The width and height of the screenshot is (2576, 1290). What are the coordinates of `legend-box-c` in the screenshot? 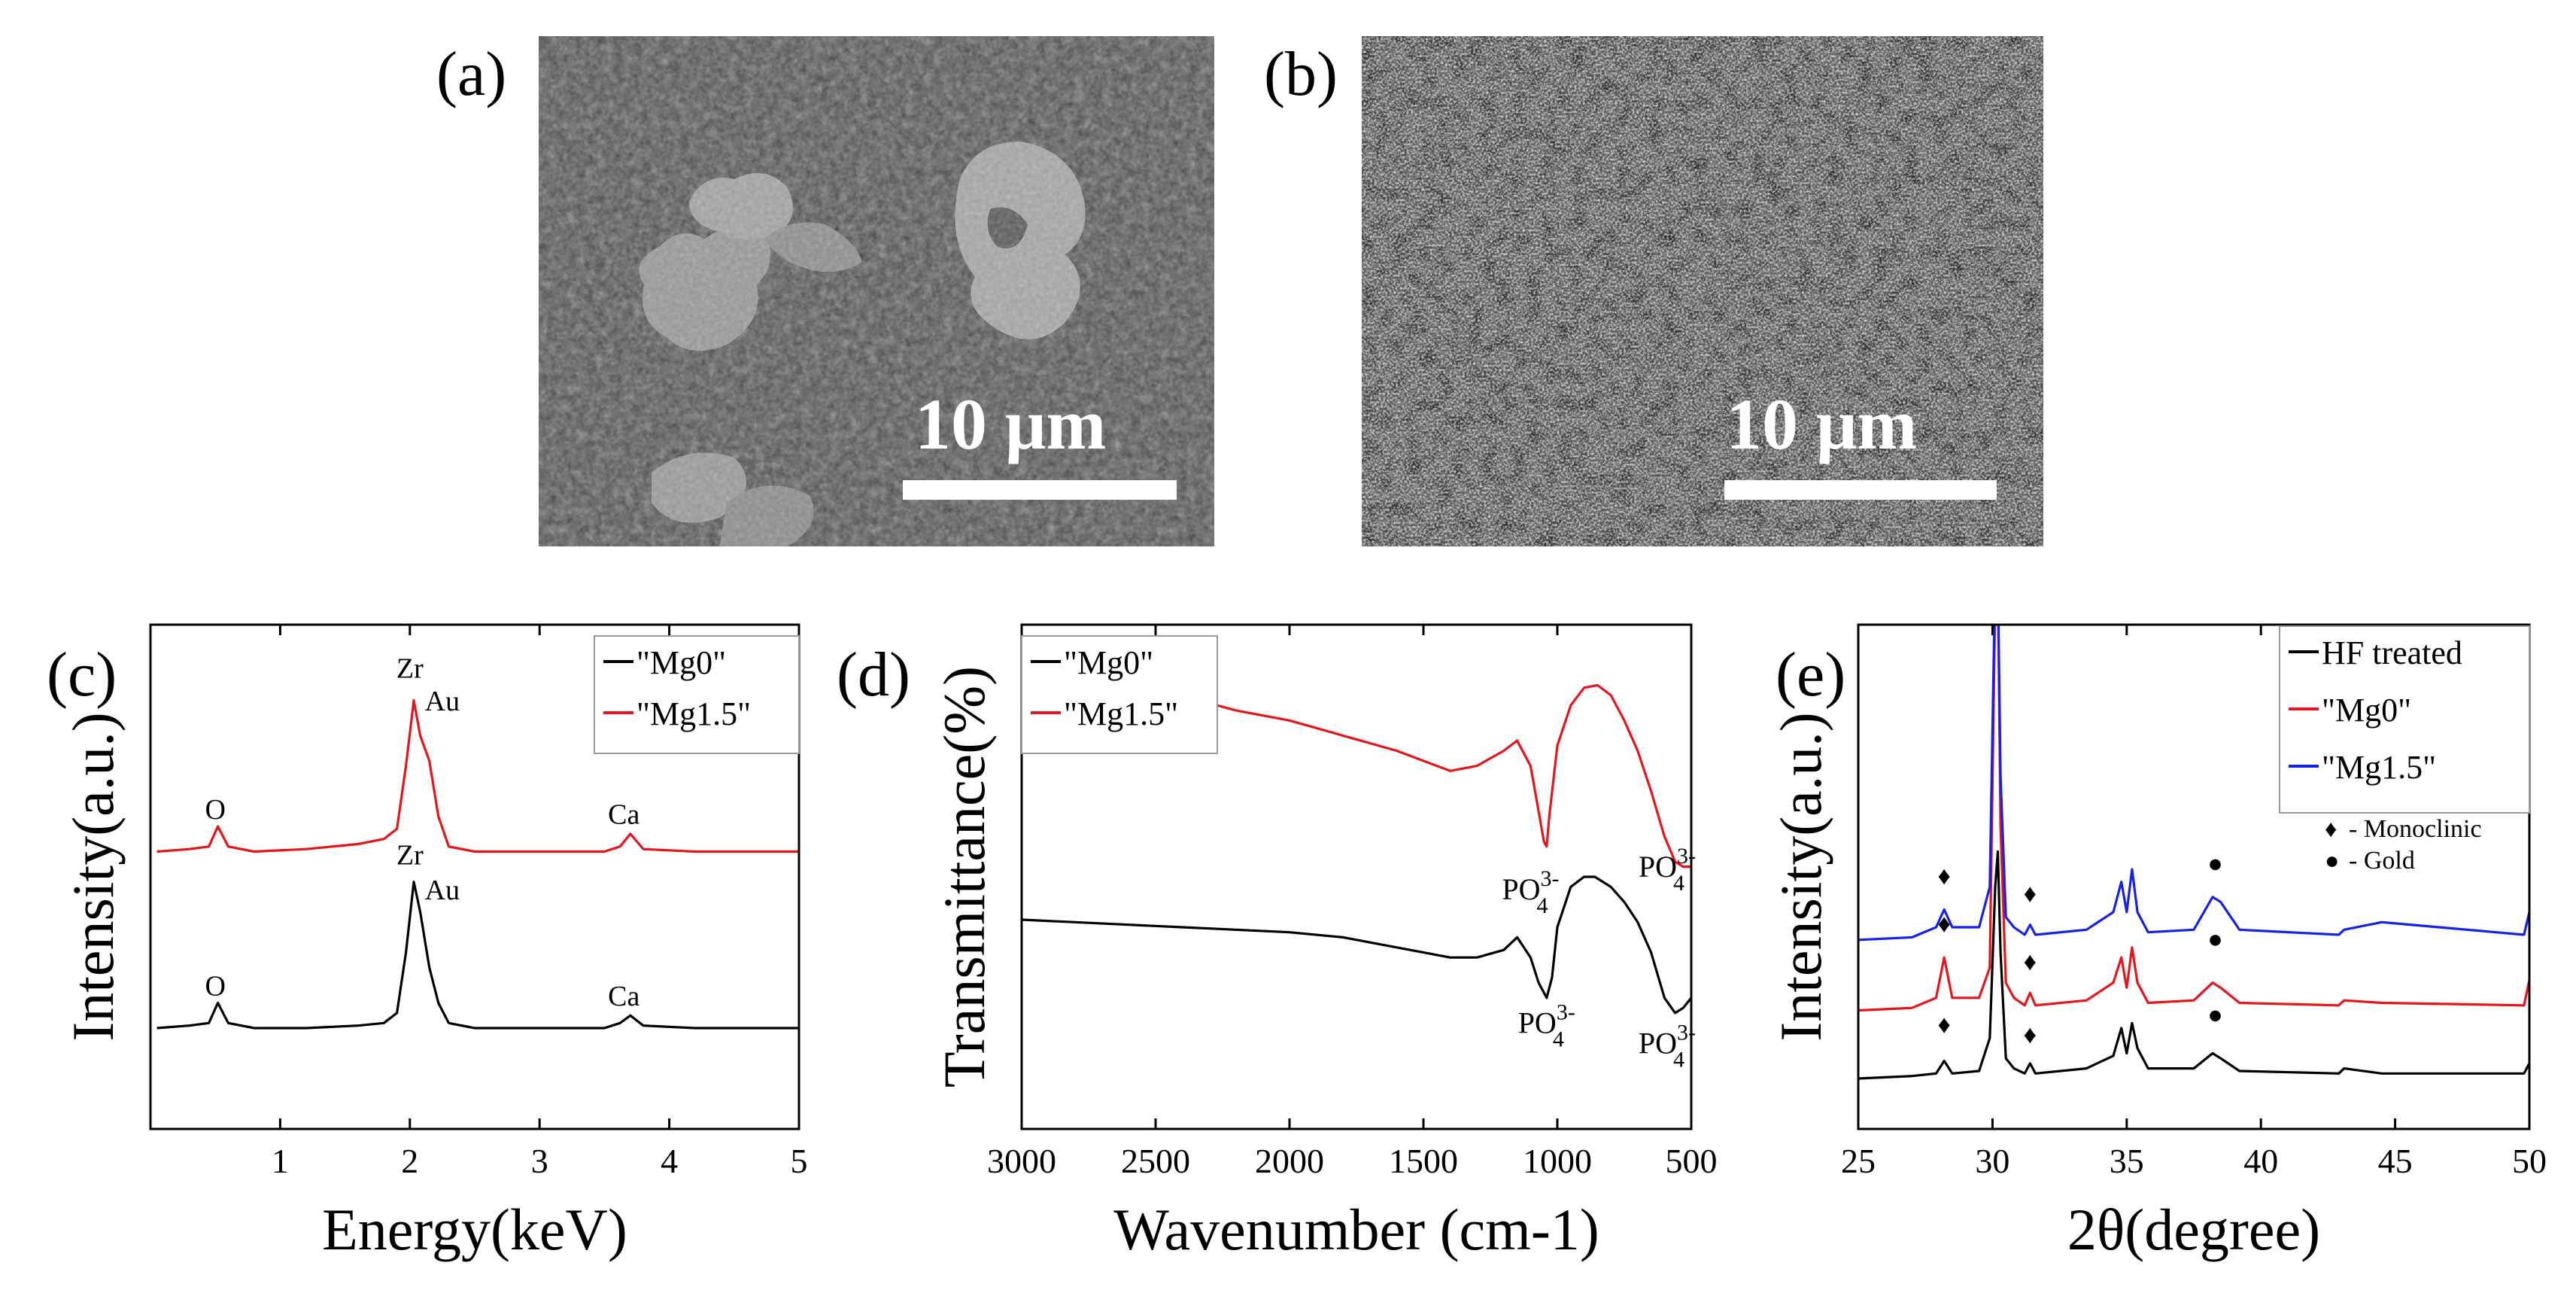 It's located at (697, 694).